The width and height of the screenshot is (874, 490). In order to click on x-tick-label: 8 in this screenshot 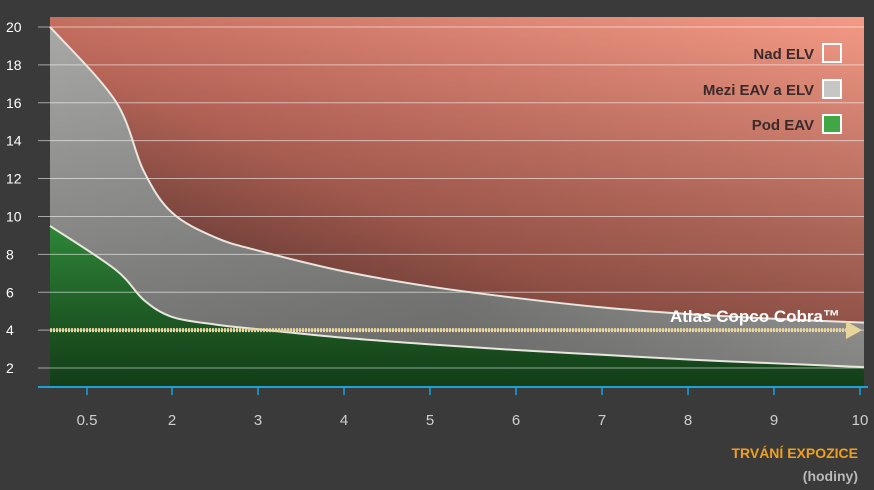, I will do `click(688, 420)`.